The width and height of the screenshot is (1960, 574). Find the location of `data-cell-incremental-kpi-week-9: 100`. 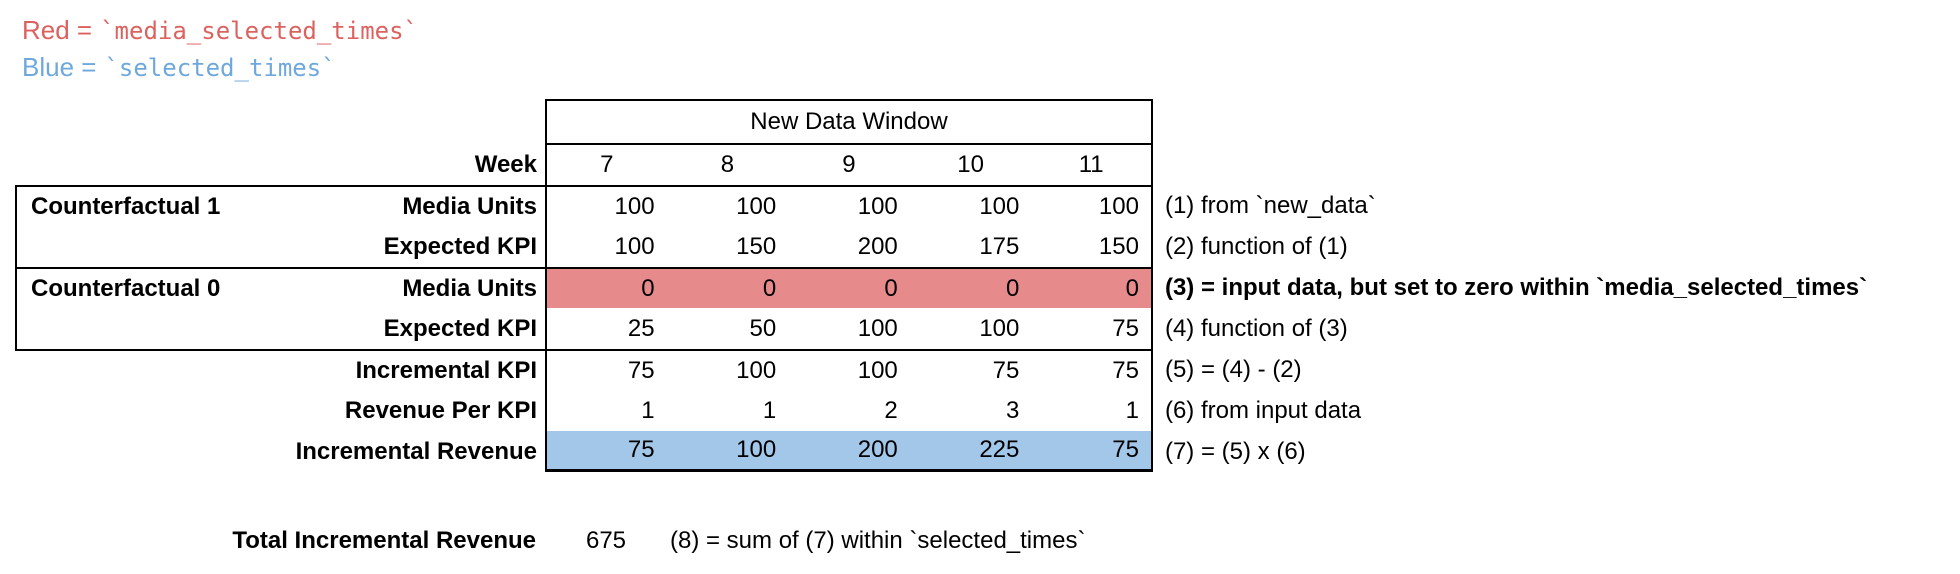

data-cell-incremental-kpi-week-9: 100 is located at coordinates (849, 369).